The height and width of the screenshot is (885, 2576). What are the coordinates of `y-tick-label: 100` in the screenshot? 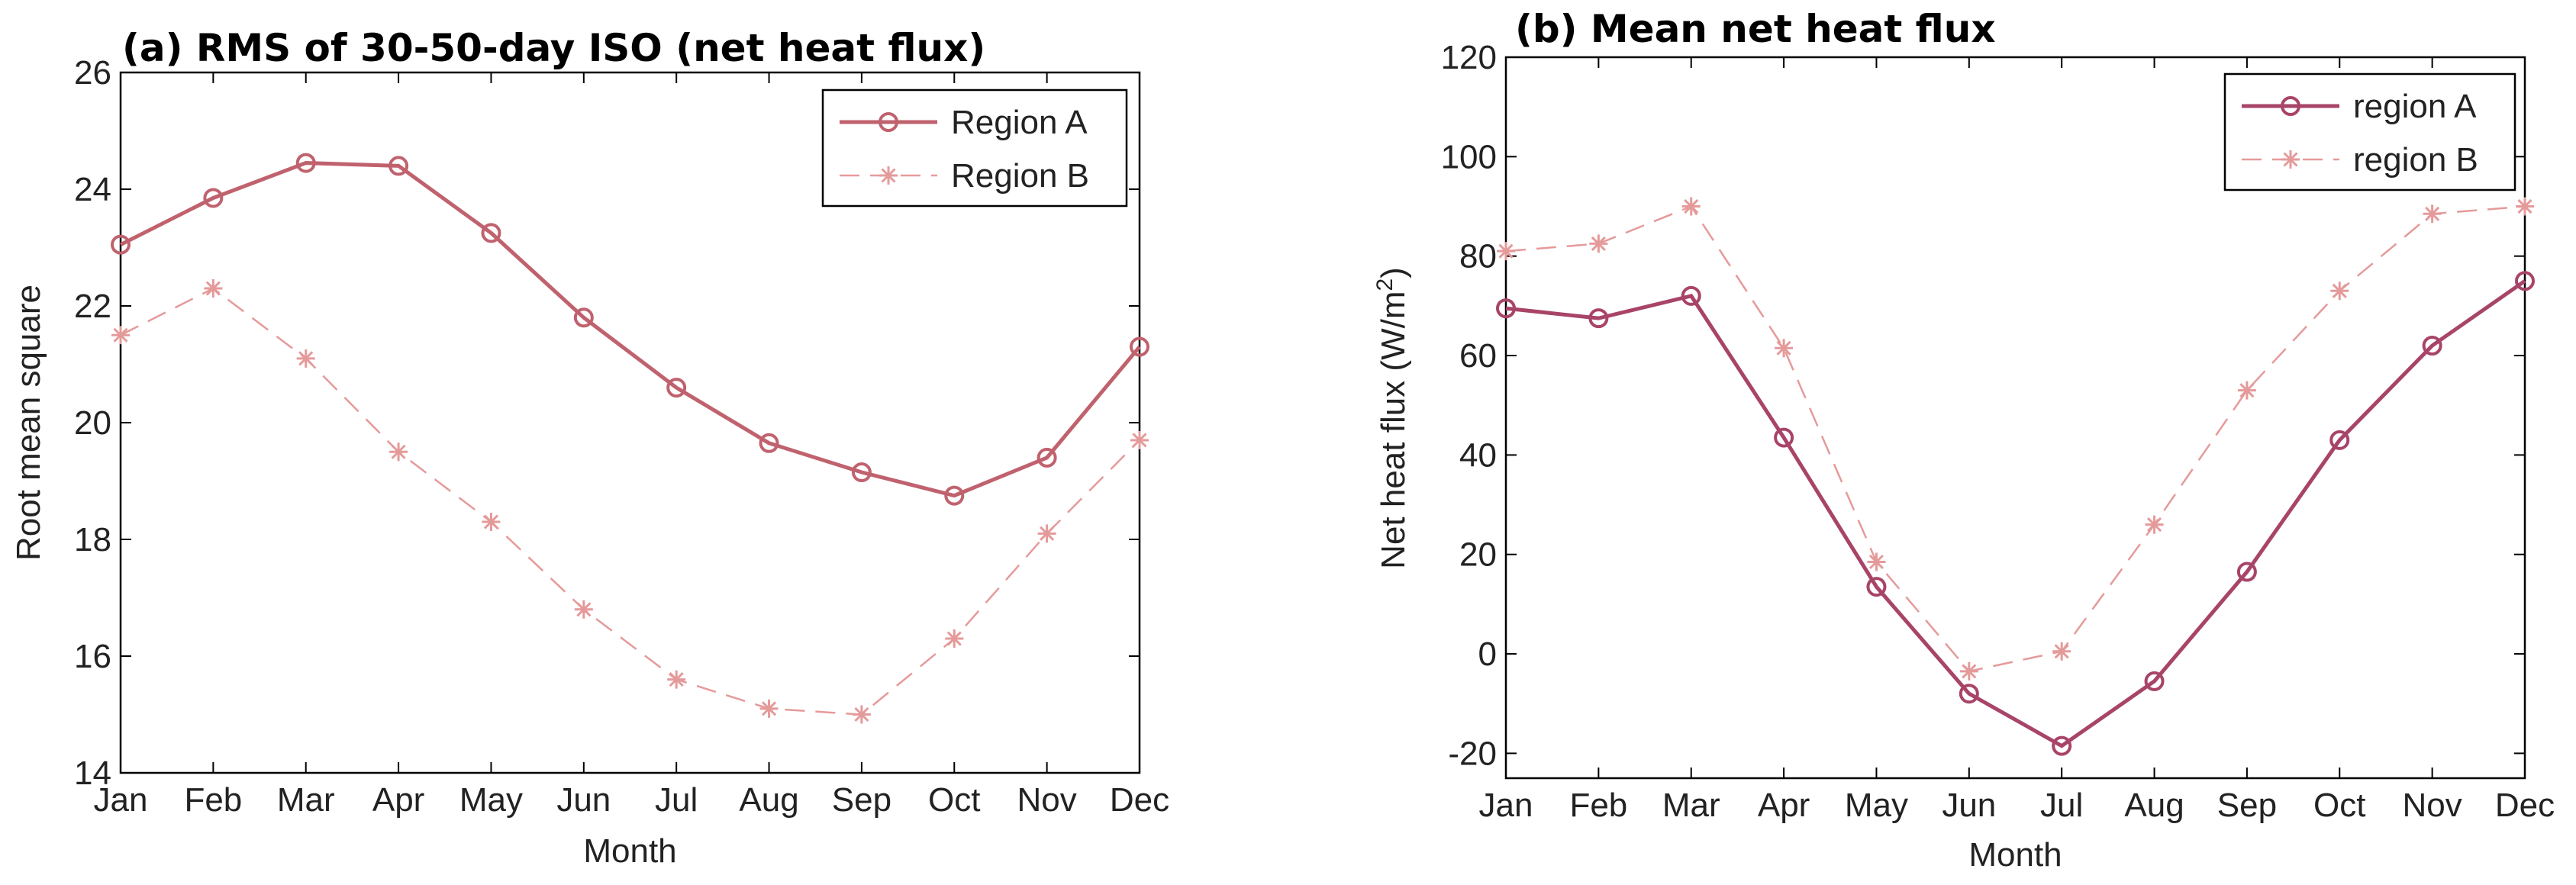 It's located at (1469, 156).